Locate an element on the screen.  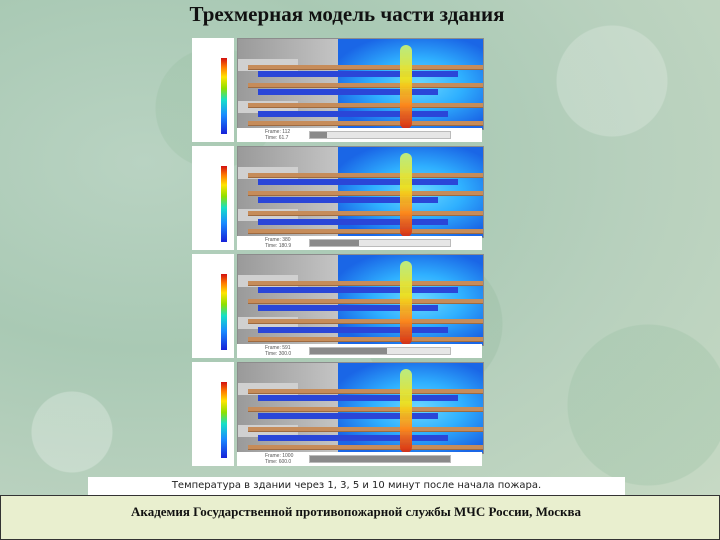
frame-status: Frame: 380 Time: 180.9 is located at coordinates (359, 243).